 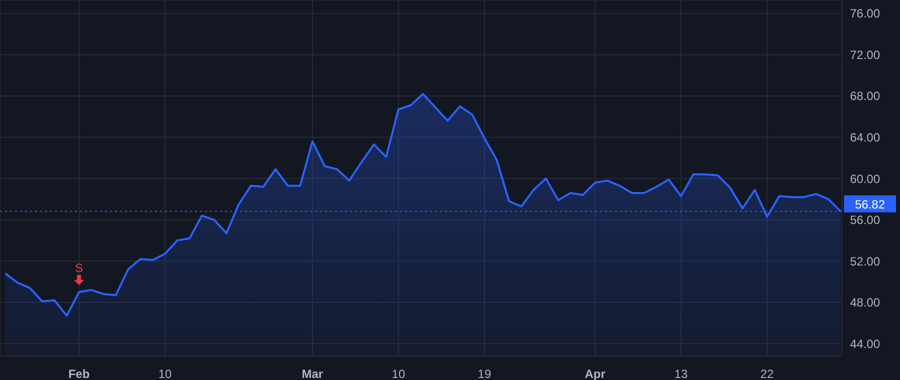 What do you see at coordinates (865, 137) in the screenshot?
I see `y-tick-label: 64.00` at bounding box center [865, 137].